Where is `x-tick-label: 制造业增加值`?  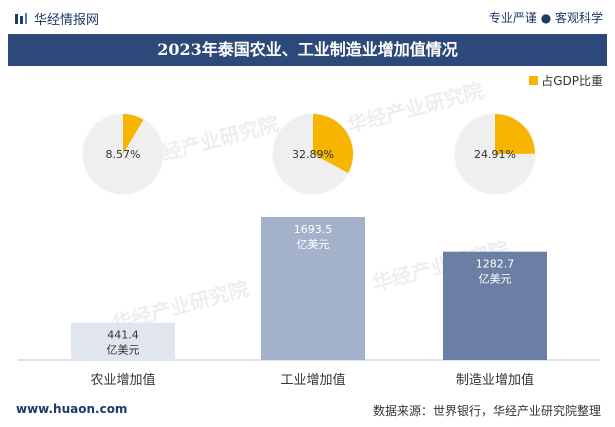
x-tick-label: 制造业增加值 is located at coordinates (495, 380).